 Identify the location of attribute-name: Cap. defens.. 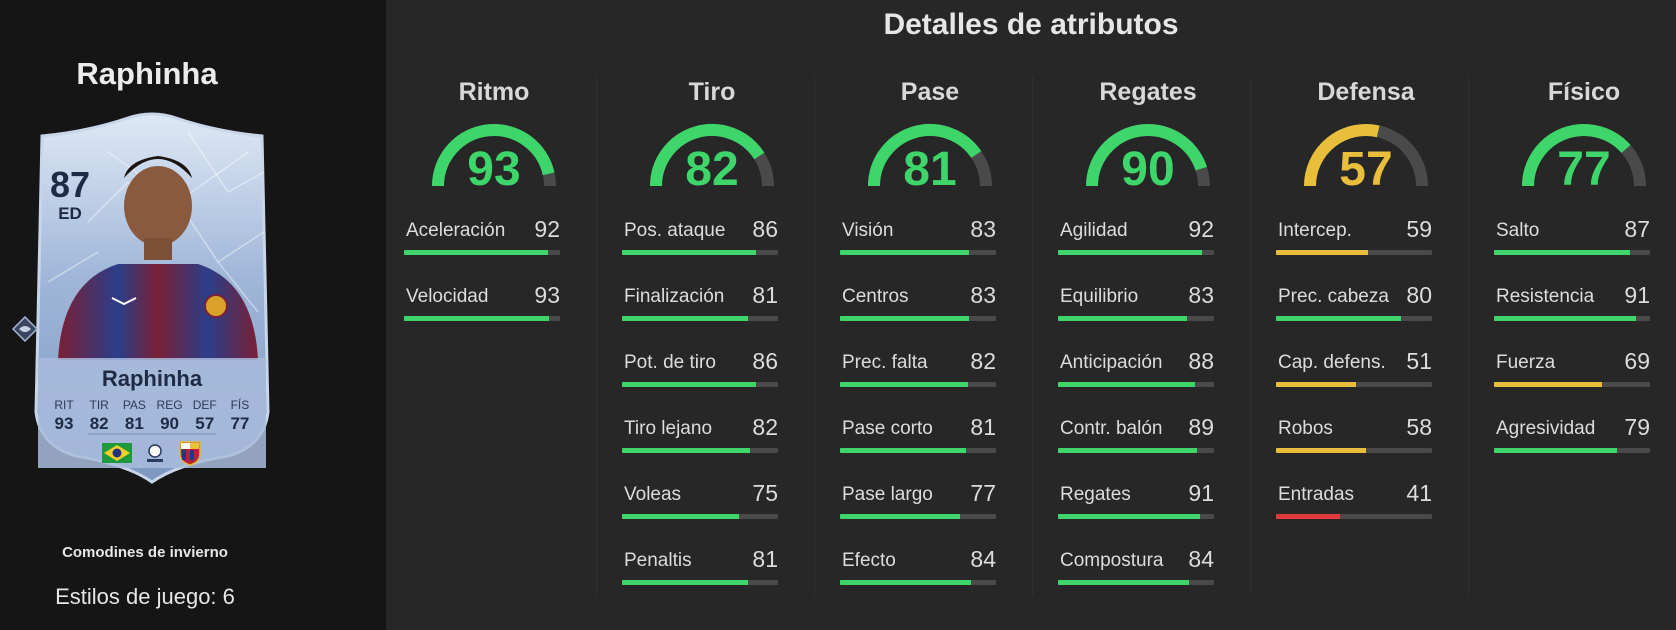
(1332, 362).